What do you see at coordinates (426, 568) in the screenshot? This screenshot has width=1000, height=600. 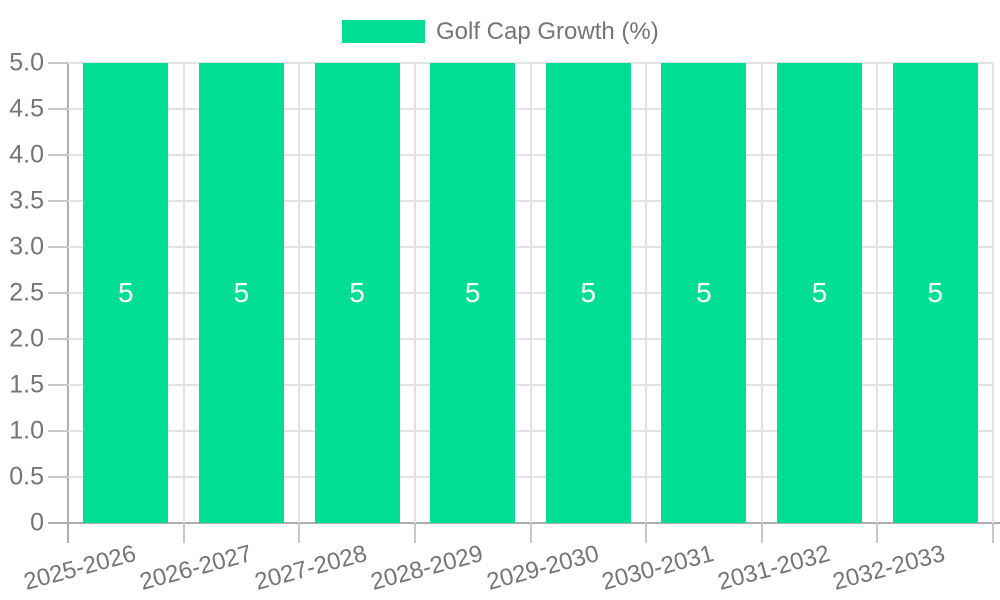 I see `x-axis-tick-label: 2028-2029` at bounding box center [426, 568].